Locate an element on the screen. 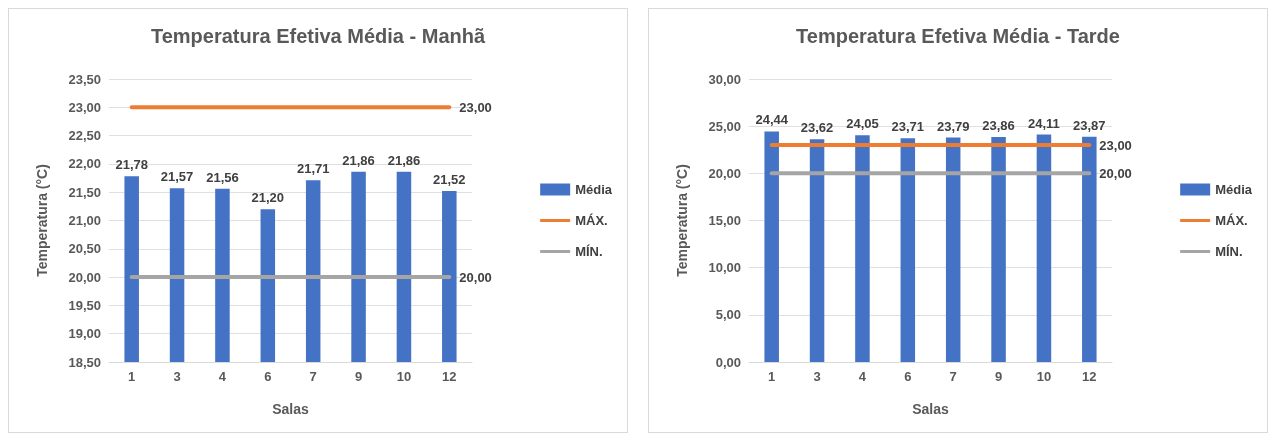  data-label: 21,78 is located at coordinates (131, 165).